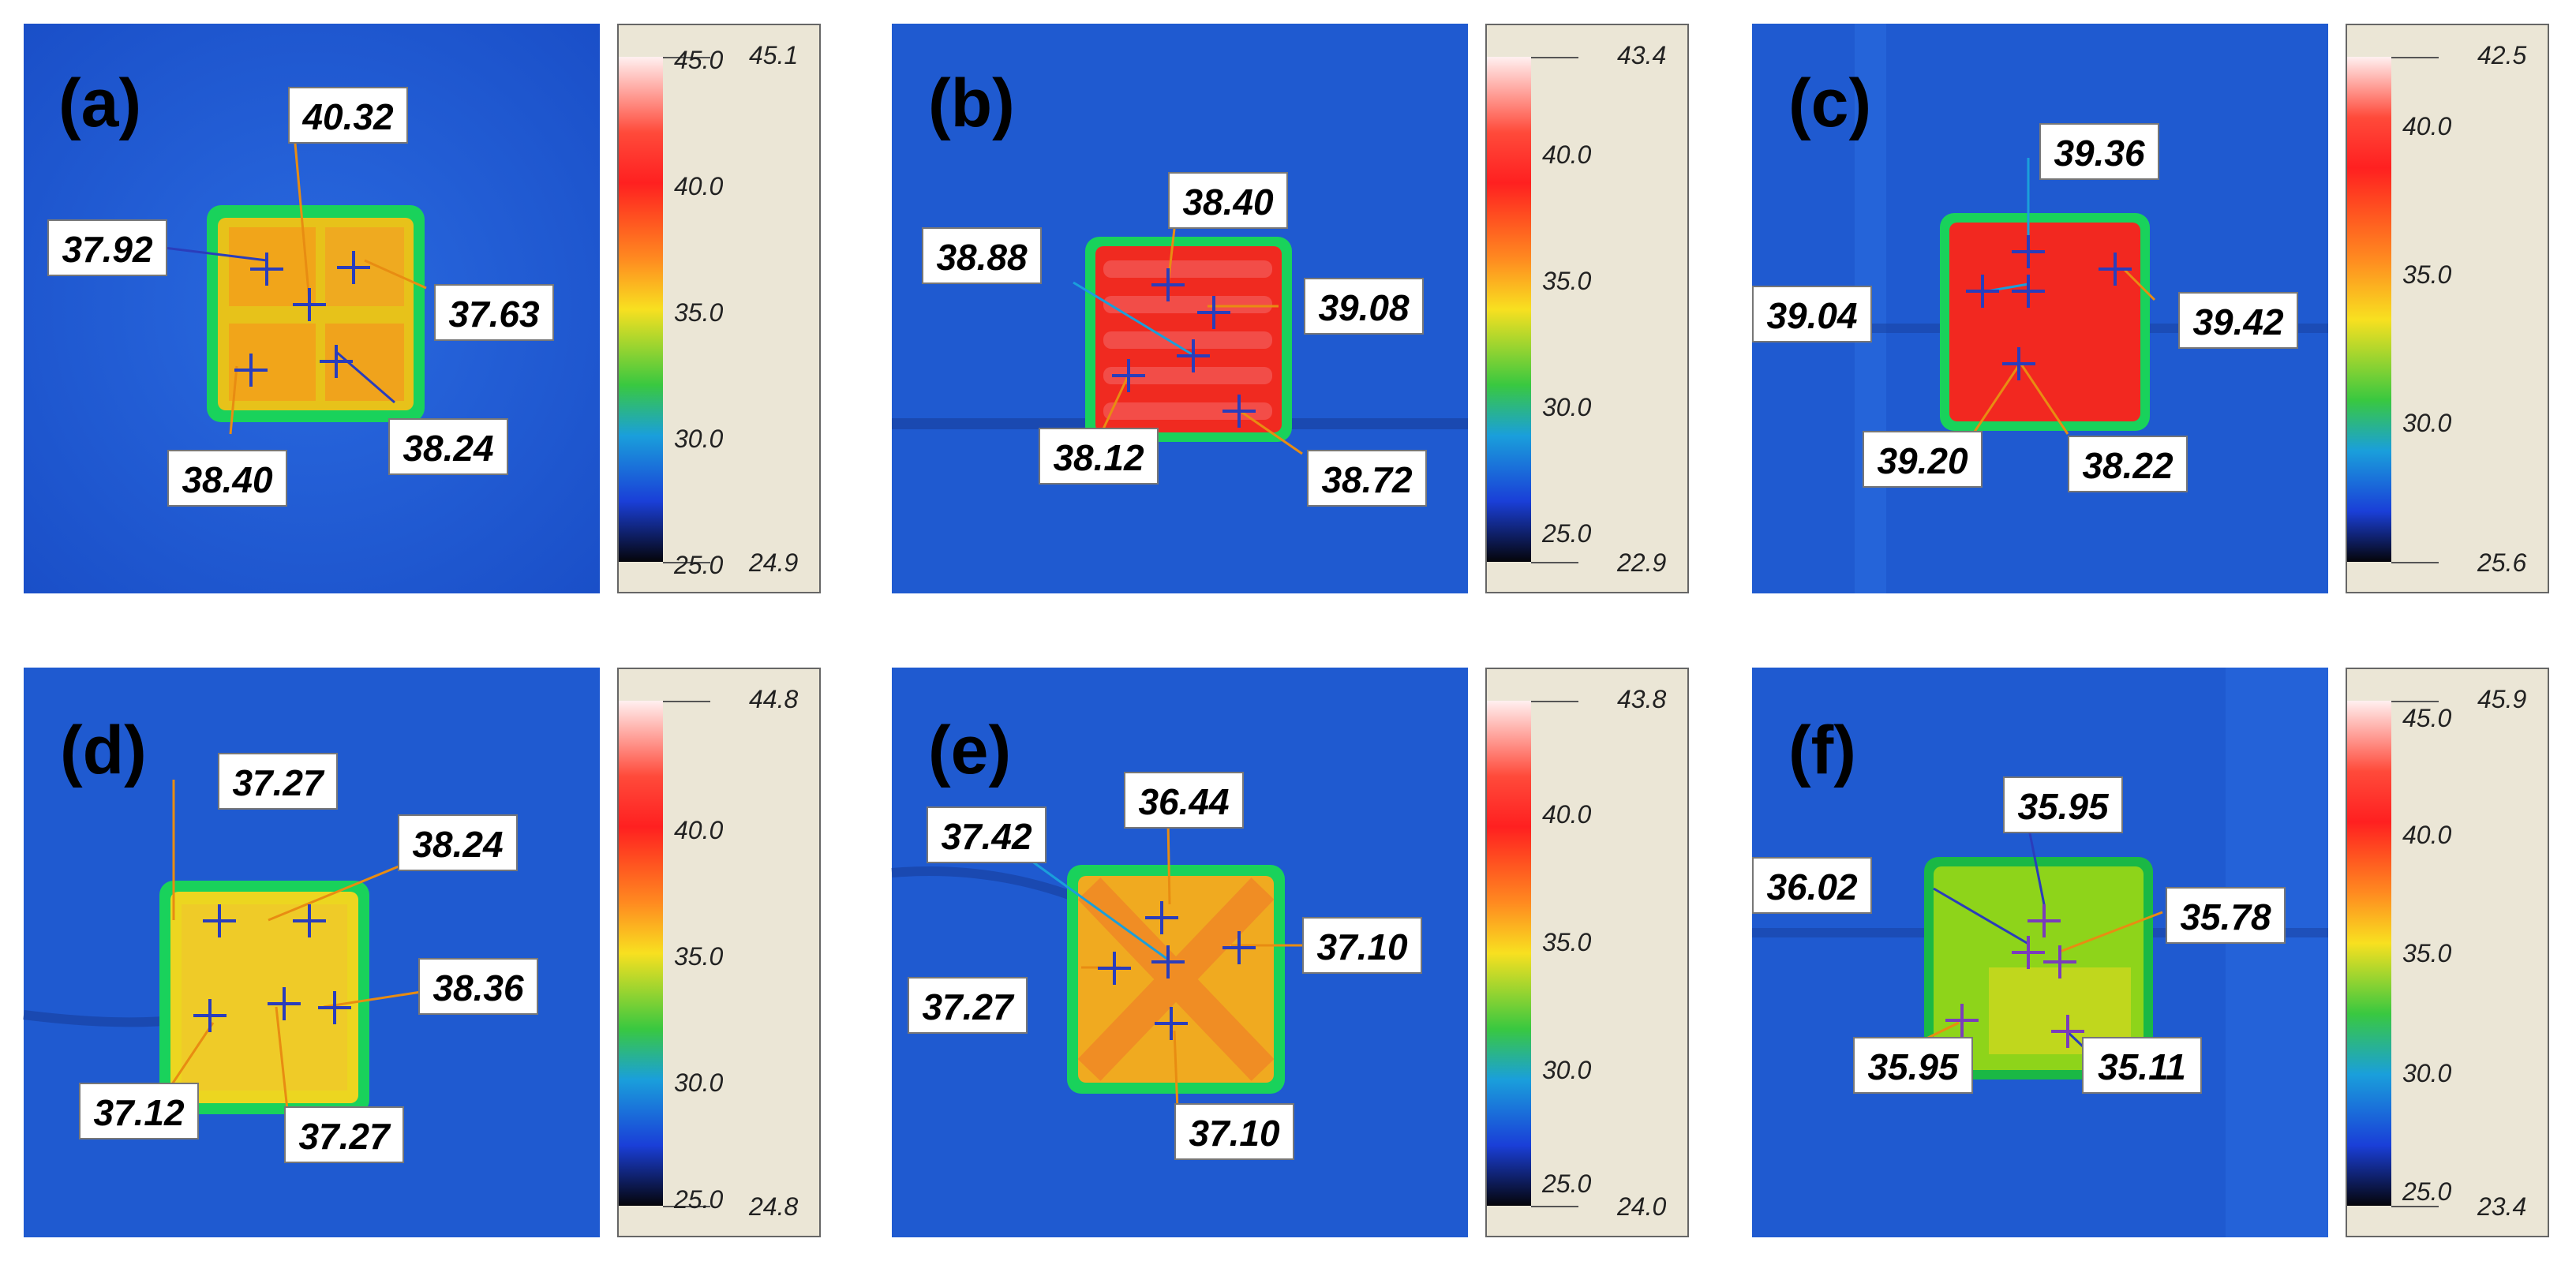 The height and width of the screenshot is (1261, 2576). I want to click on temperature-reading: 38.88, so click(982, 255).